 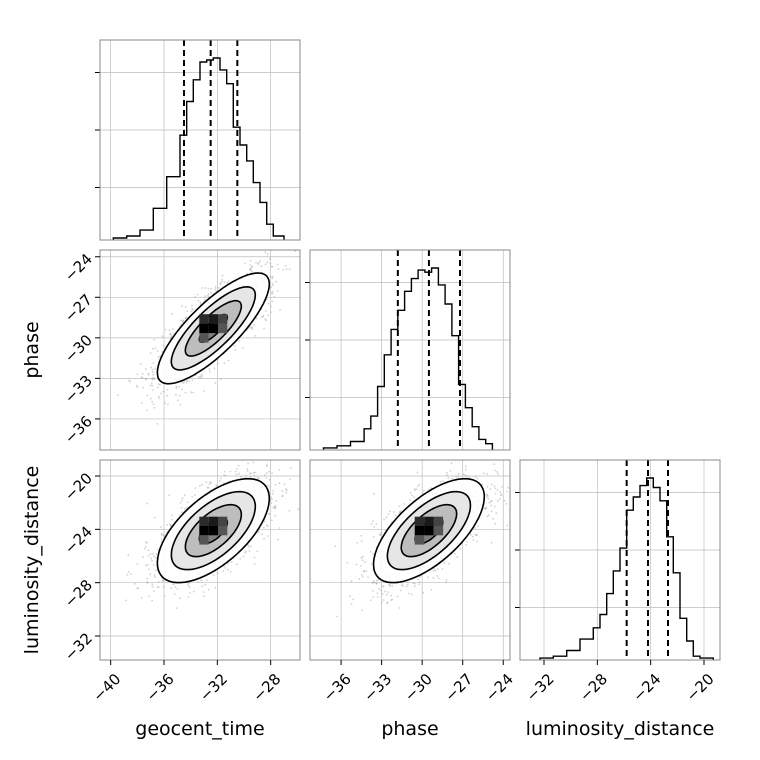 I want to click on histogram-panel-geocent-time, so click(x=198, y=140).